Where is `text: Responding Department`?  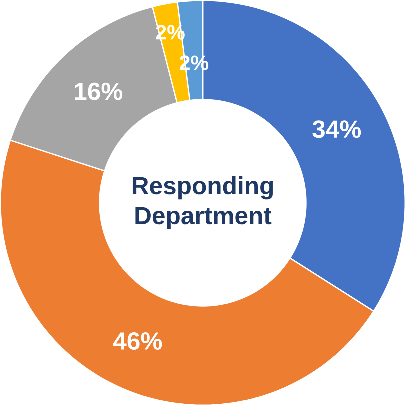
text: Responding Department is located at coordinates (203, 203).